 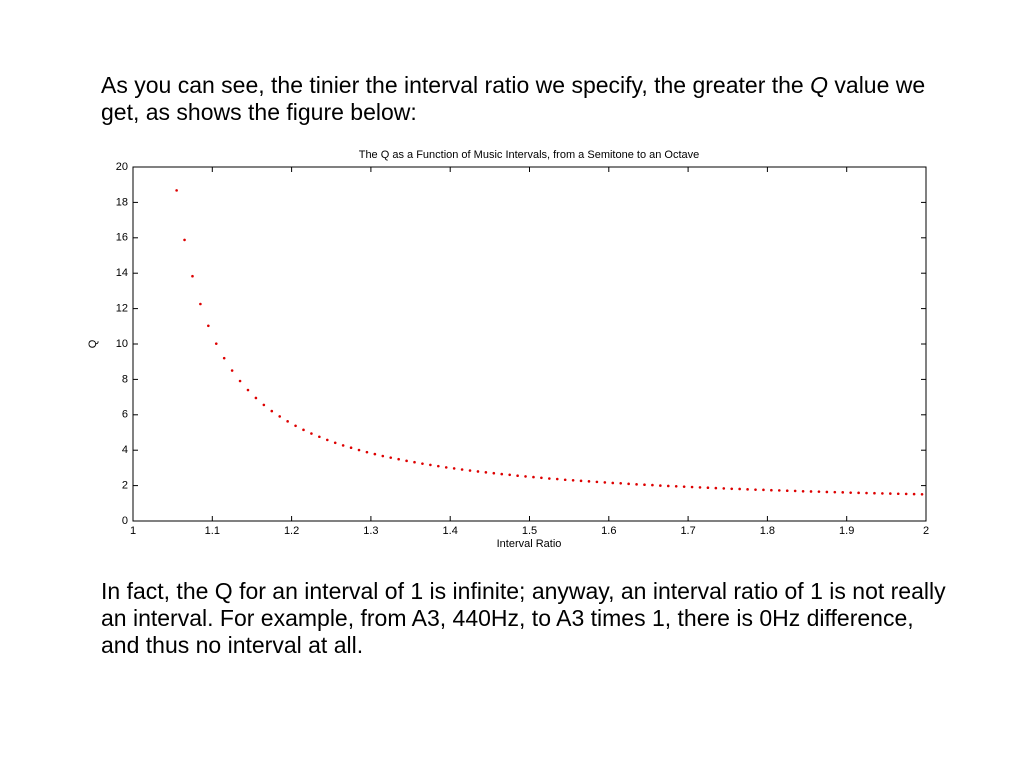 What do you see at coordinates (370, 531) in the screenshot?
I see `x-tick-label: 1.3` at bounding box center [370, 531].